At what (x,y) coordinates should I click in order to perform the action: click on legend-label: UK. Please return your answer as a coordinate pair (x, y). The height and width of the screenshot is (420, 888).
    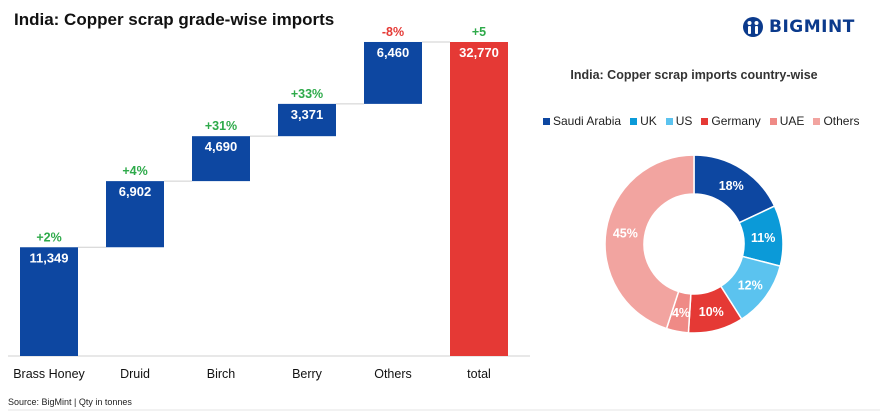
    Looking at the image, I should click on (648, 121).